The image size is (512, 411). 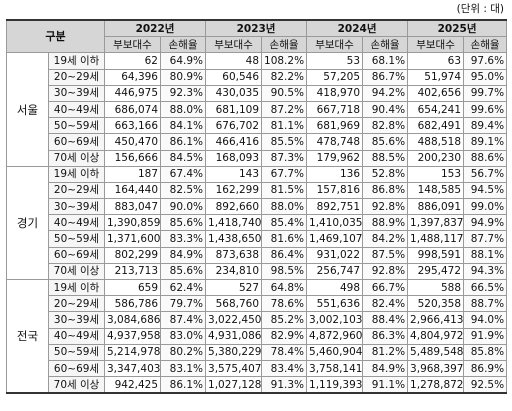 I want to click on insured-count-cell: 3,084,686, so click(x=132, y=320).